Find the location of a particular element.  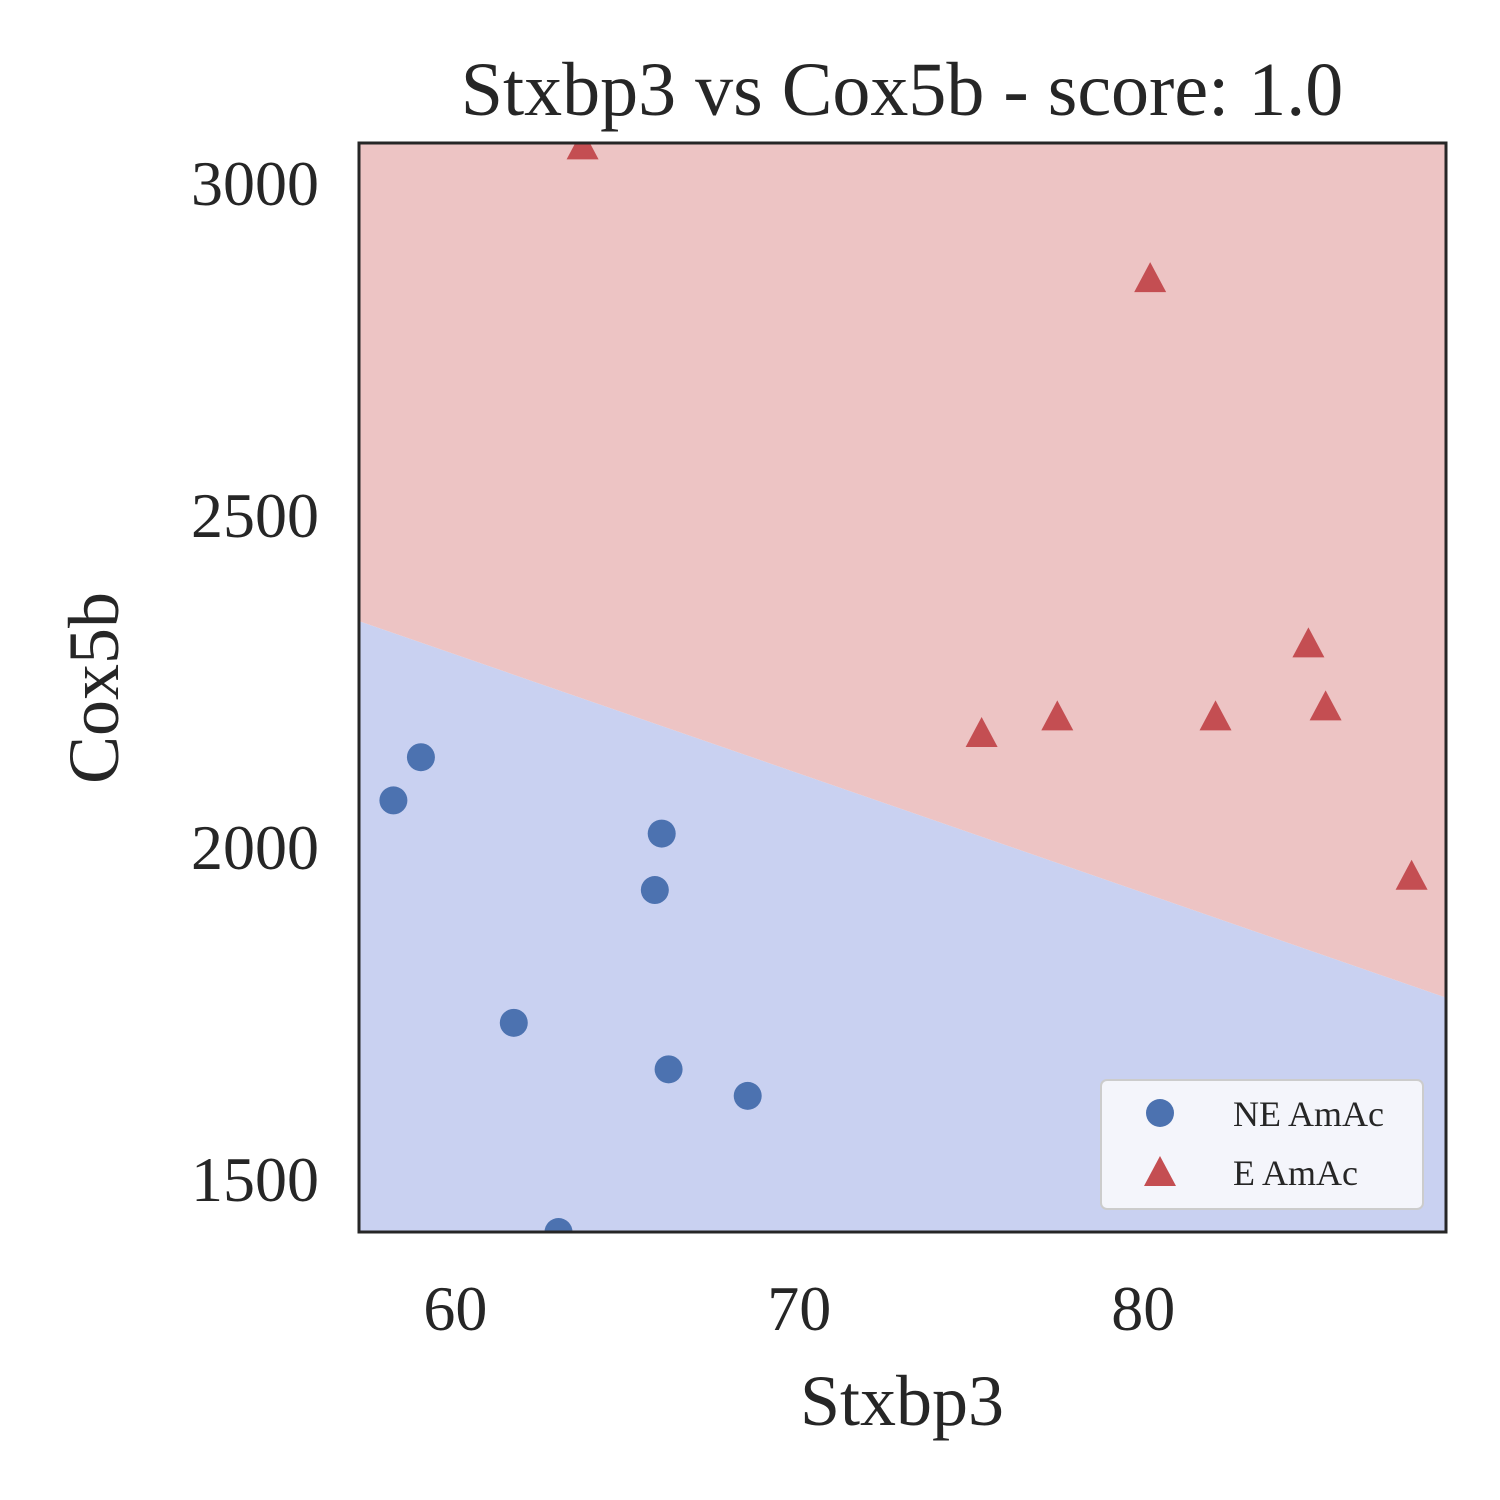

legend-label-ne: NE AmAc is located at coordinates (1308, 1114).